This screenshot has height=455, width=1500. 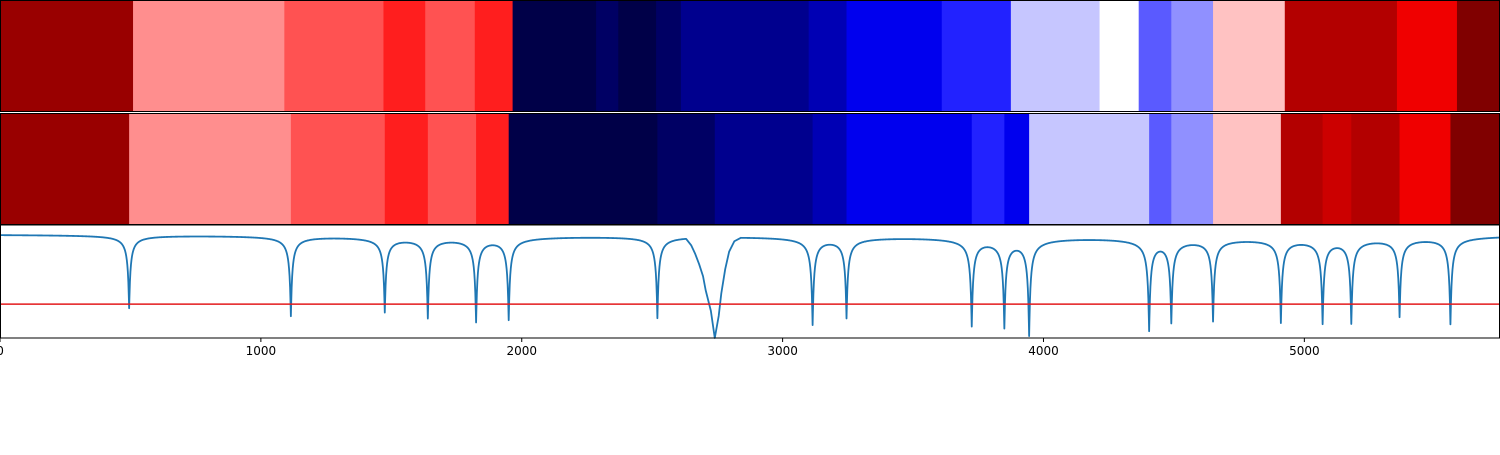 I want to click on x-tick-label-3: 3000, so click(x=782, y=351).